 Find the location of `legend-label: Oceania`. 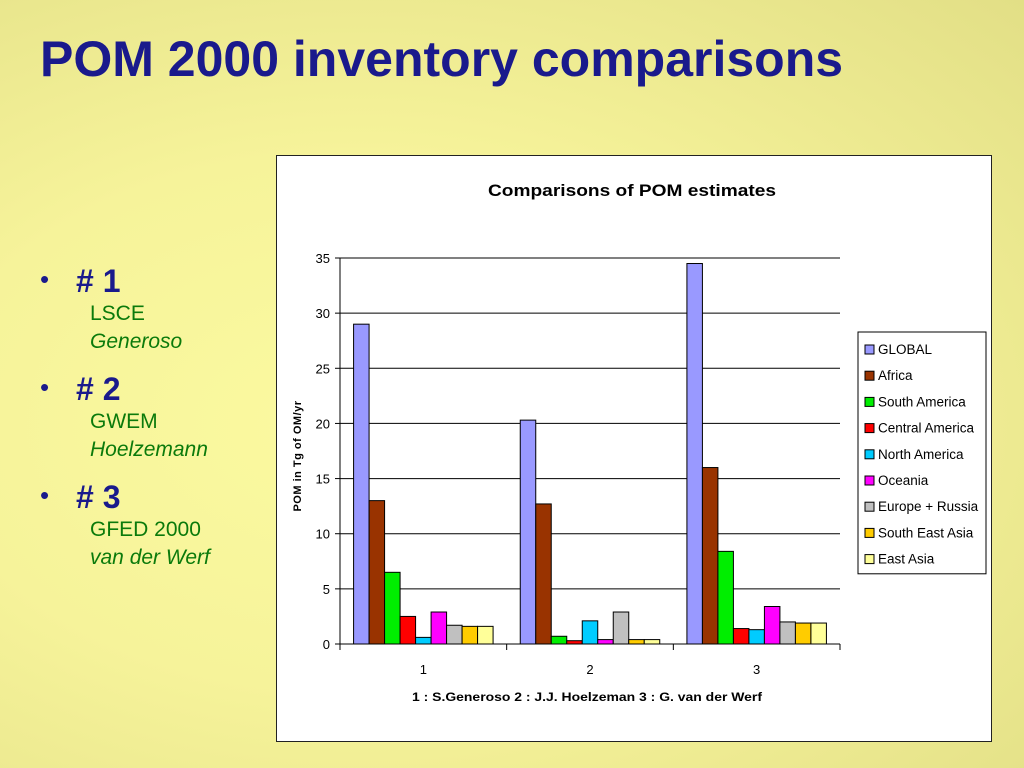

legend-label: Oceania is located at coordinates (903, 480).